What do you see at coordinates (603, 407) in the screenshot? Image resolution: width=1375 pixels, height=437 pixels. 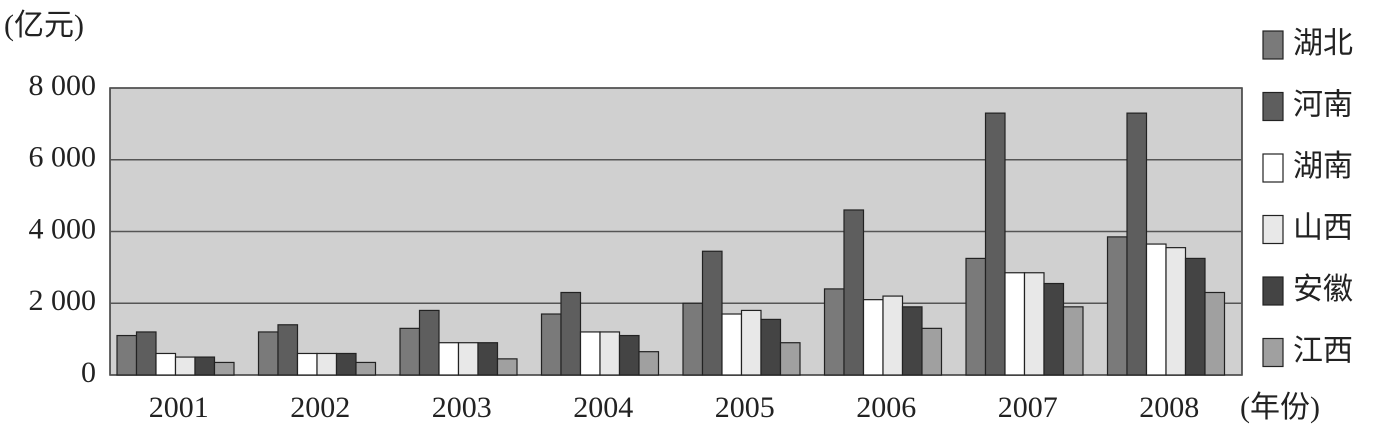 I see `x-tick-label: 2004` at bounding box center [603, 407].